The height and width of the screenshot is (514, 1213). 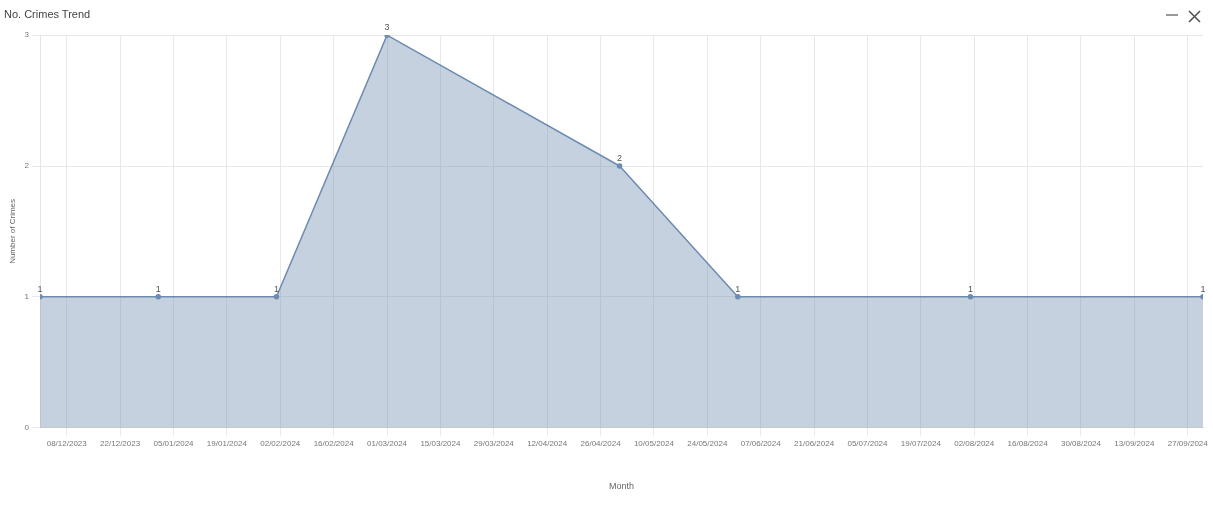 What do you see at coordinates (1028, 443) in the screenshot?
I see `x-tick-label: 16/08/2024` at bounding box center [1028, 443].